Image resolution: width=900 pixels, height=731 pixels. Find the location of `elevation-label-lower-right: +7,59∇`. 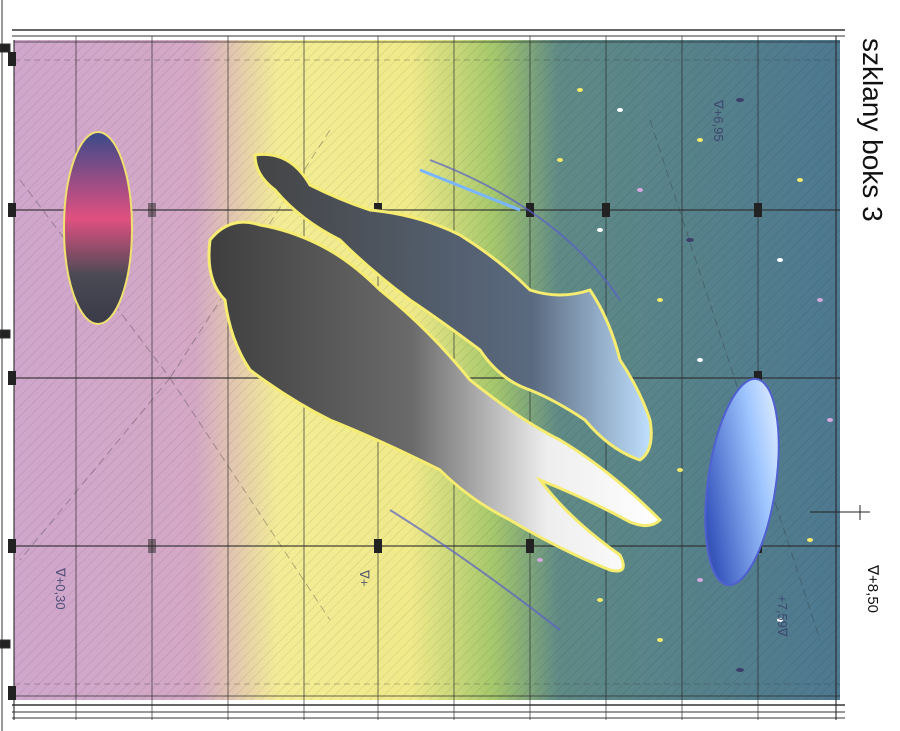

elevation-label-lower-right: +7,59∇ is located at coordinates (782, 616).